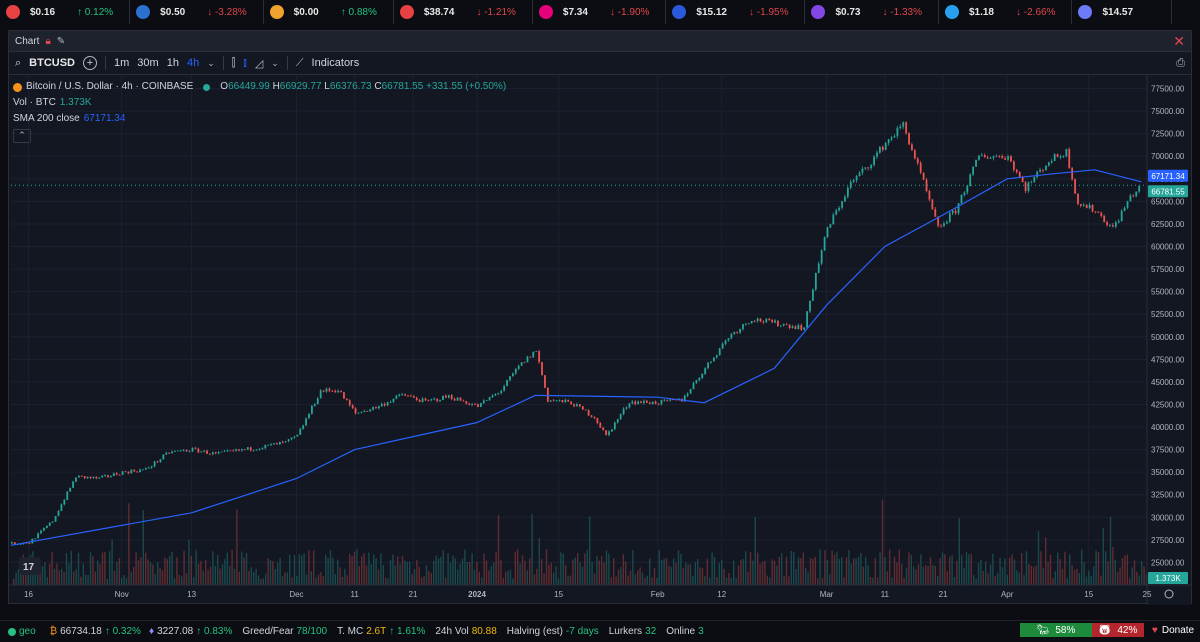 The image size is (1200, 642). What do you see at coordinates (30, 566) in the screenshot?
I see `tradingview-logo-icon` at bounding box center [30, 566].